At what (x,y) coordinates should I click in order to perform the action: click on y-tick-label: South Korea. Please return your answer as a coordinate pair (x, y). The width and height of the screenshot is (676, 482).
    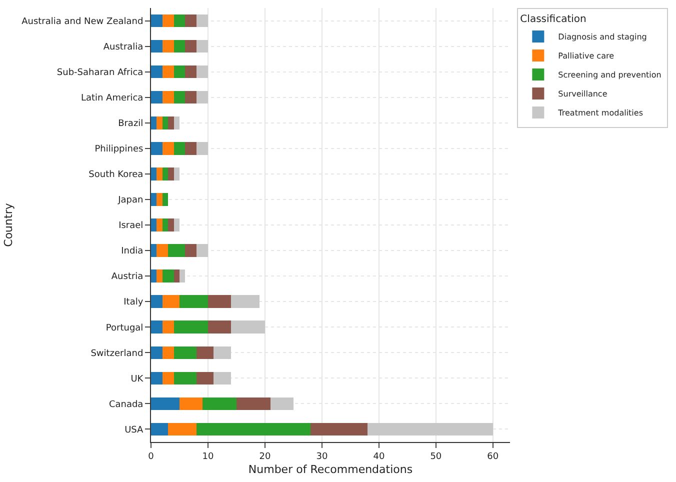
    Looking at the image, I should click on (116, 175).